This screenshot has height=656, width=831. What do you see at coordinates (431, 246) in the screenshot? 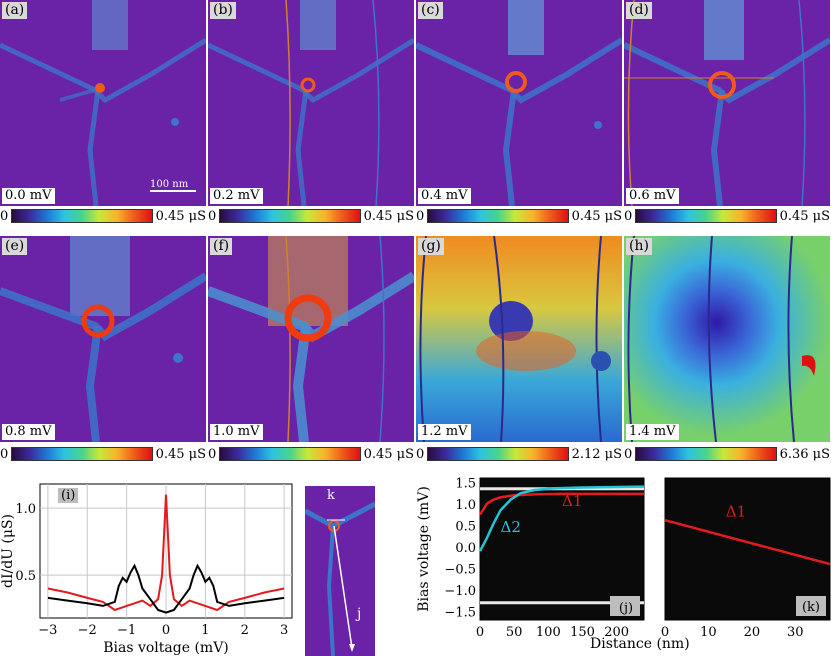
I see `panel-label: (g)` at bounding box center [431, 246].